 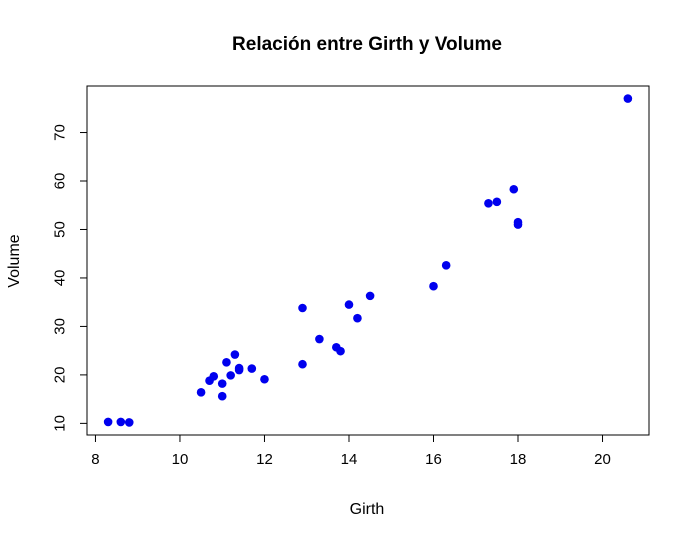 I want to click on x-tick-label: 16, so click(x=433, y=459).